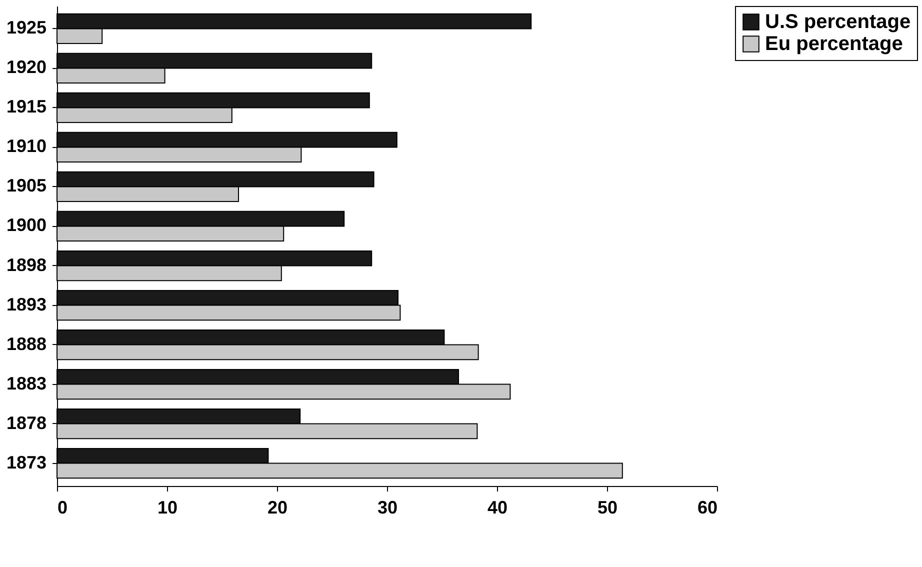 This screenshot has height=567, width=922. I want to click on legend-label: Eu percentage, so click(834, 44).